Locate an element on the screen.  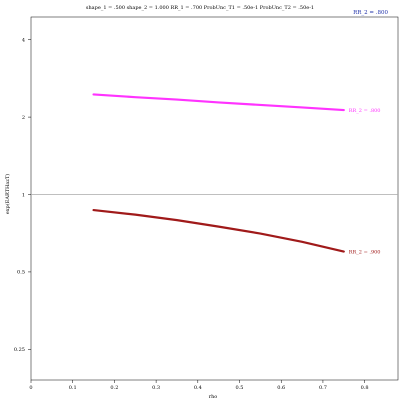
x-axis-label: rho is located at coordinates (213, 397).